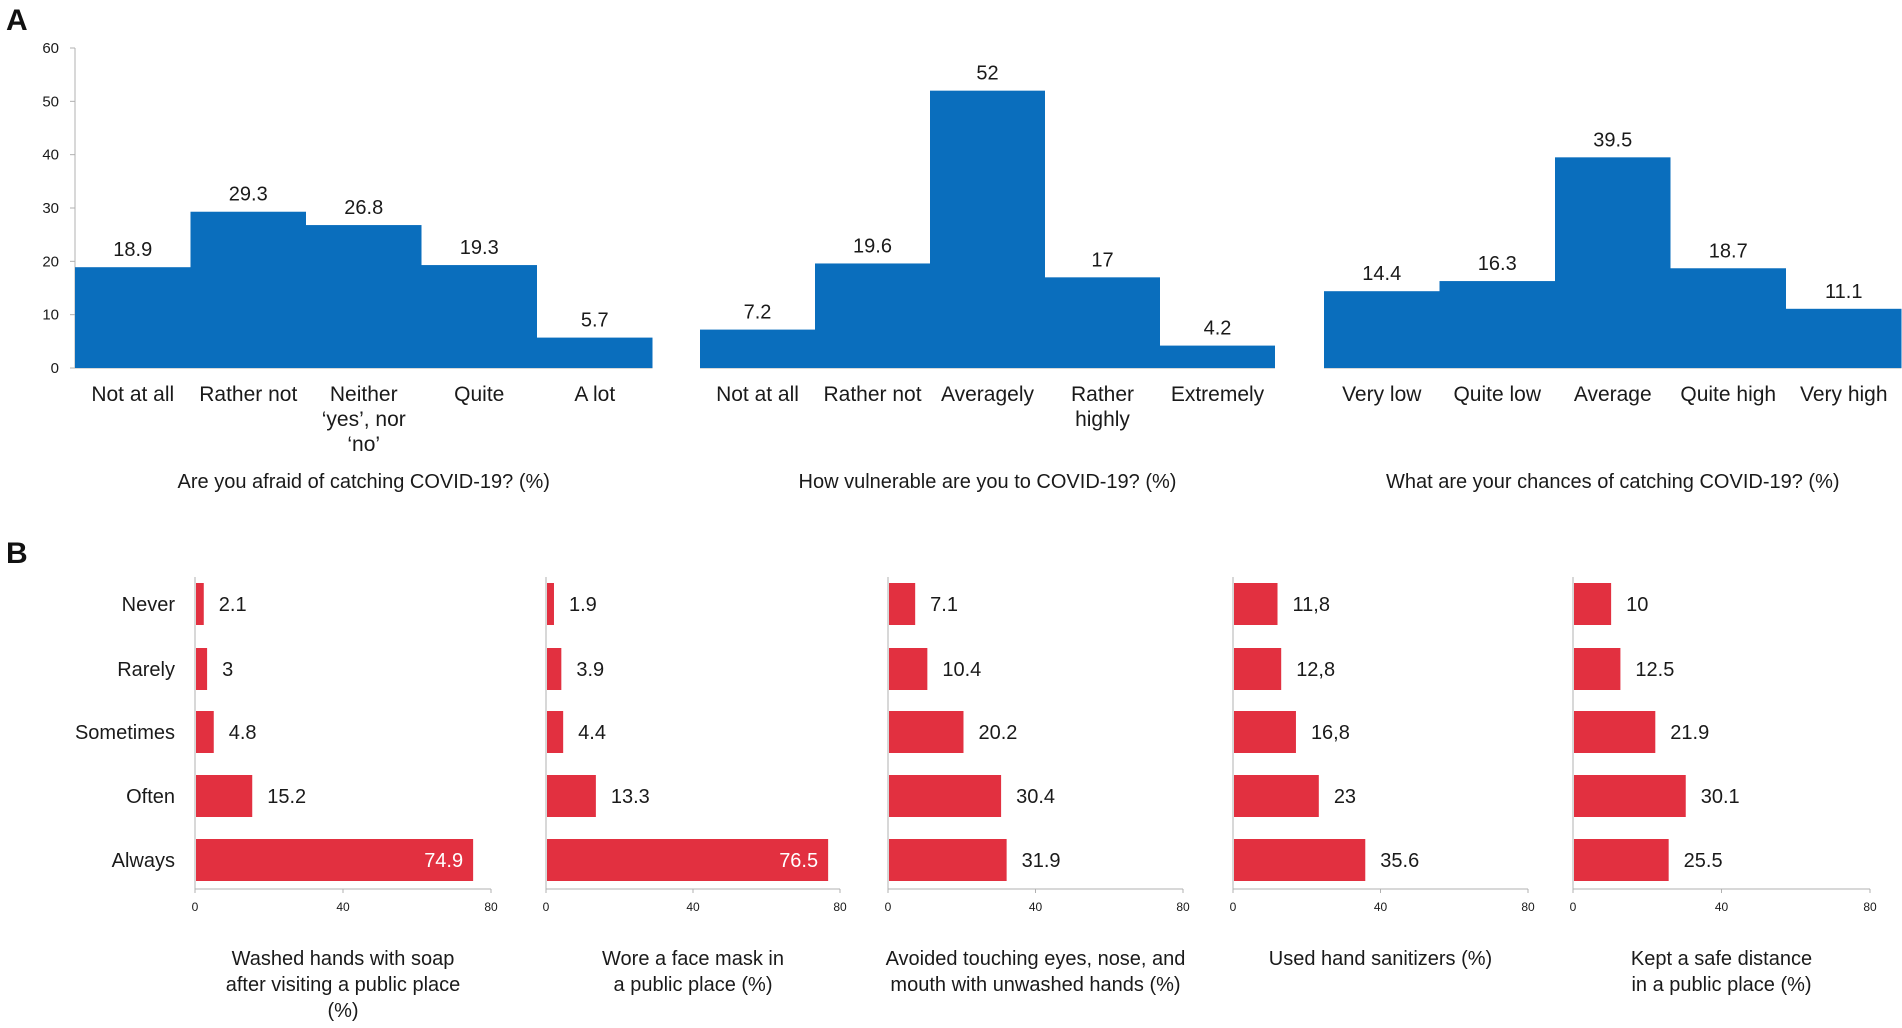 The height and width of the screenshot is (1028, 1902). What do you see at coordinates (997, 733) in the screenshot?
I see `value-label: 20.2` at bounding box center [997, 733].